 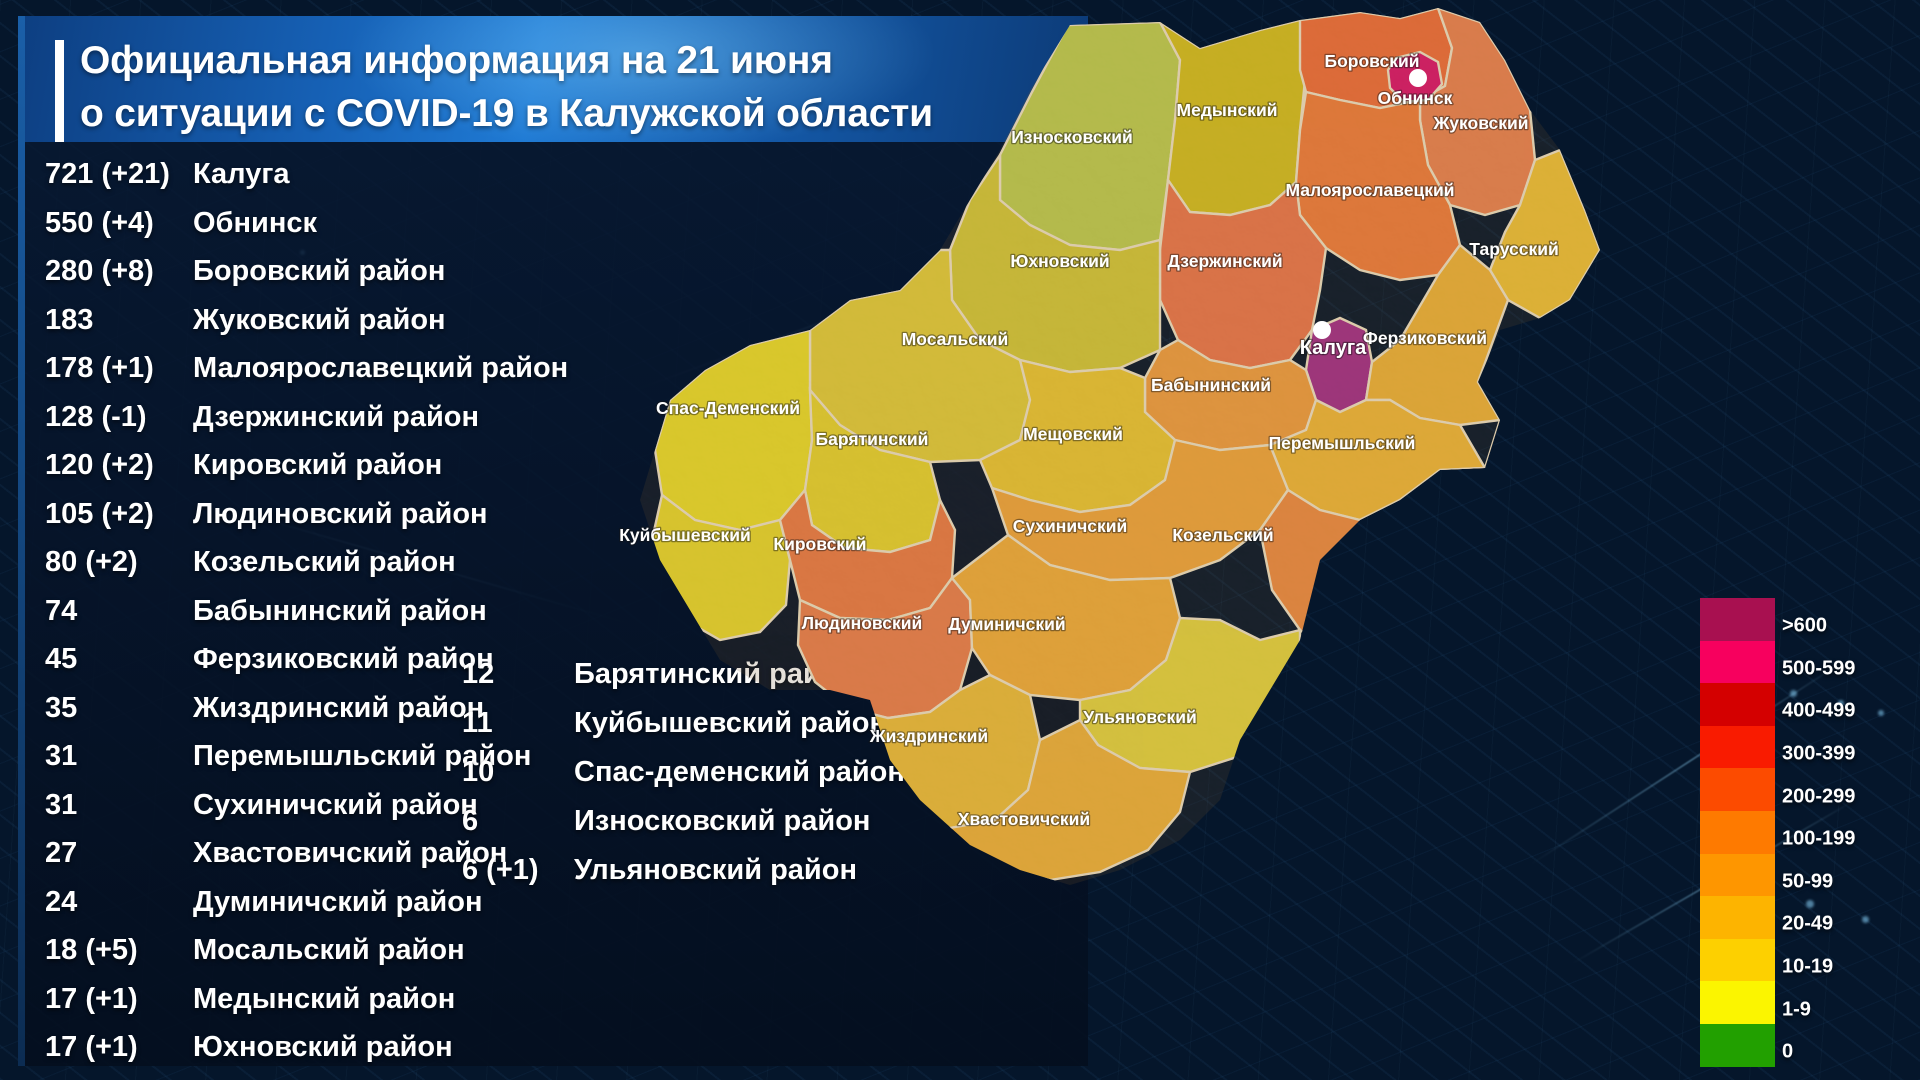 I want to click on stats-count: 183, so click(x=69, y=319).